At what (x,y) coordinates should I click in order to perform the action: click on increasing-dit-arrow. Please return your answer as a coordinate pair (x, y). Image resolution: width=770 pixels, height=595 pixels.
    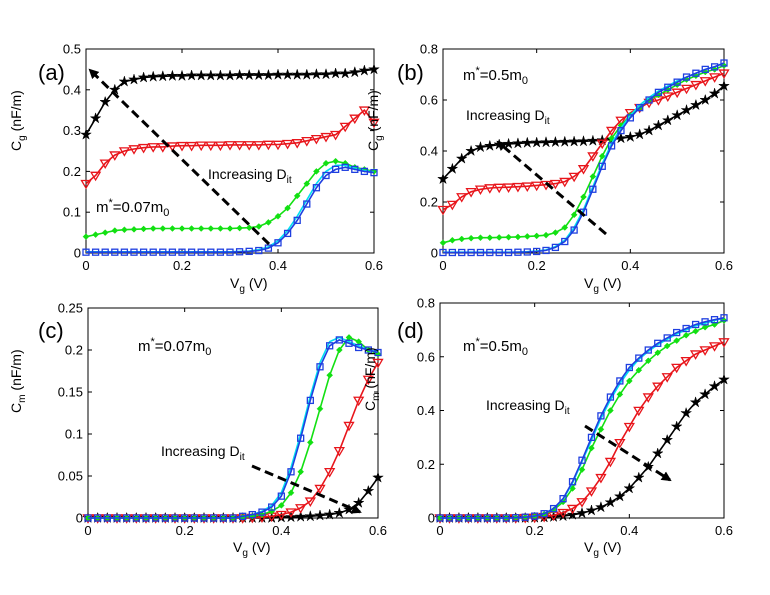
    Looking at the image, I should click on (551, 188).